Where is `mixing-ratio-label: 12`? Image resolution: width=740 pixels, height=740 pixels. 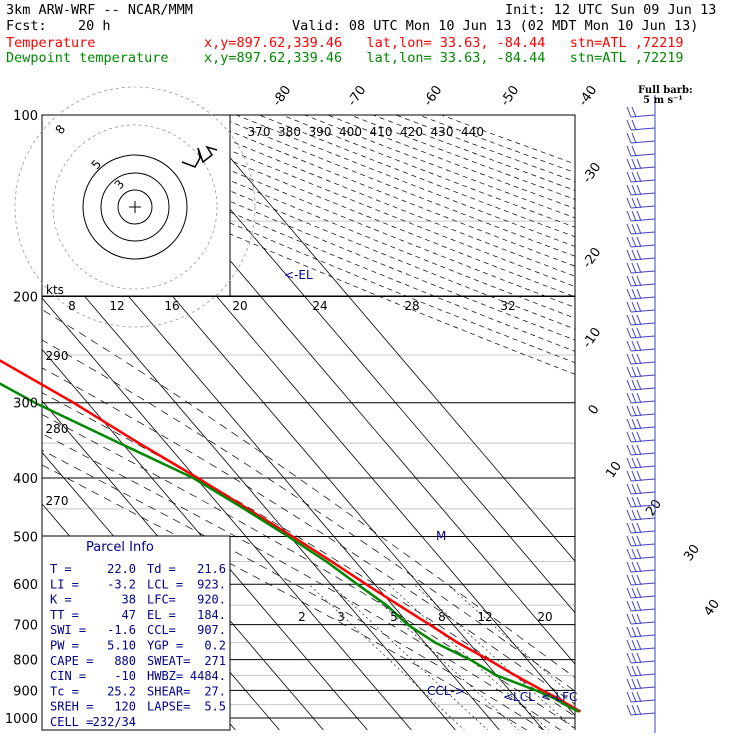
mixing-ratio-label: 12 is located at coordinates (484, 617).